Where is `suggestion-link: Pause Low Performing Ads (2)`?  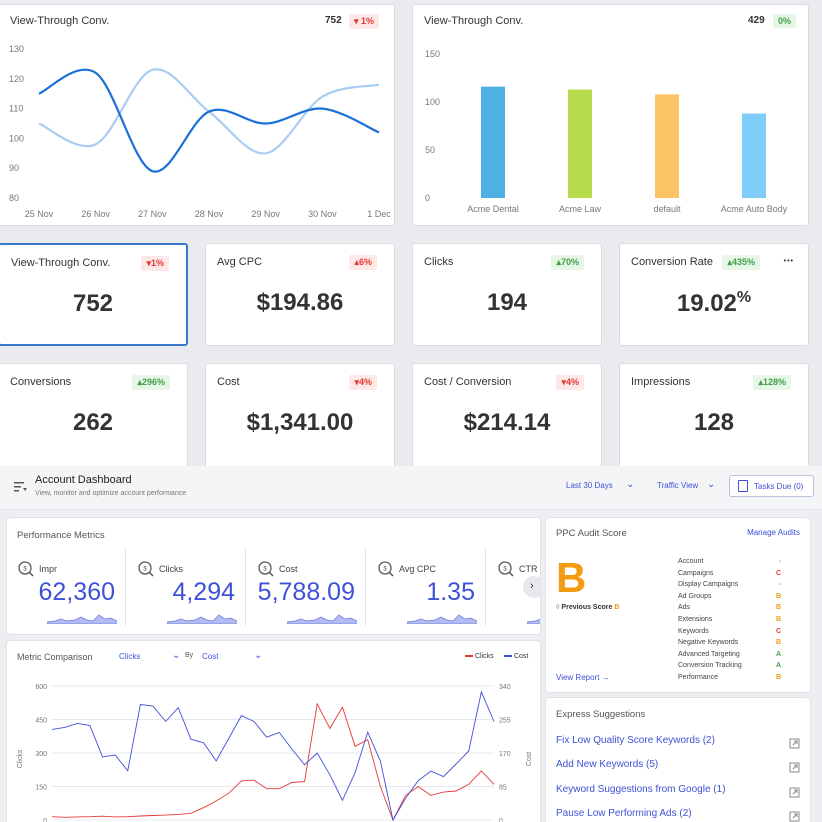
suggestion-link: Pause Low Performing Ads (2) is located at coordinates (624, 813).